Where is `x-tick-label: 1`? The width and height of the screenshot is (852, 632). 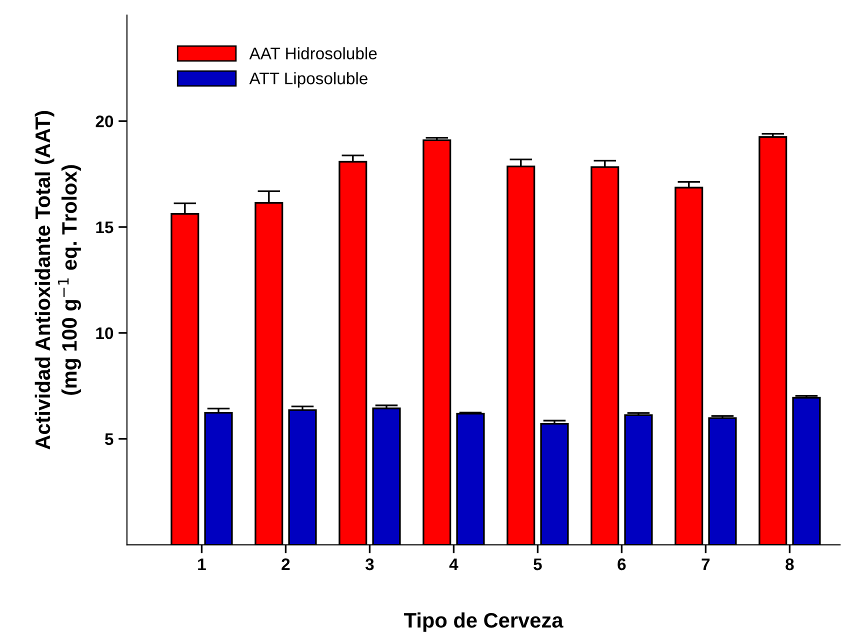 x-tick-label: 1 is located at coordinates (202, 564).